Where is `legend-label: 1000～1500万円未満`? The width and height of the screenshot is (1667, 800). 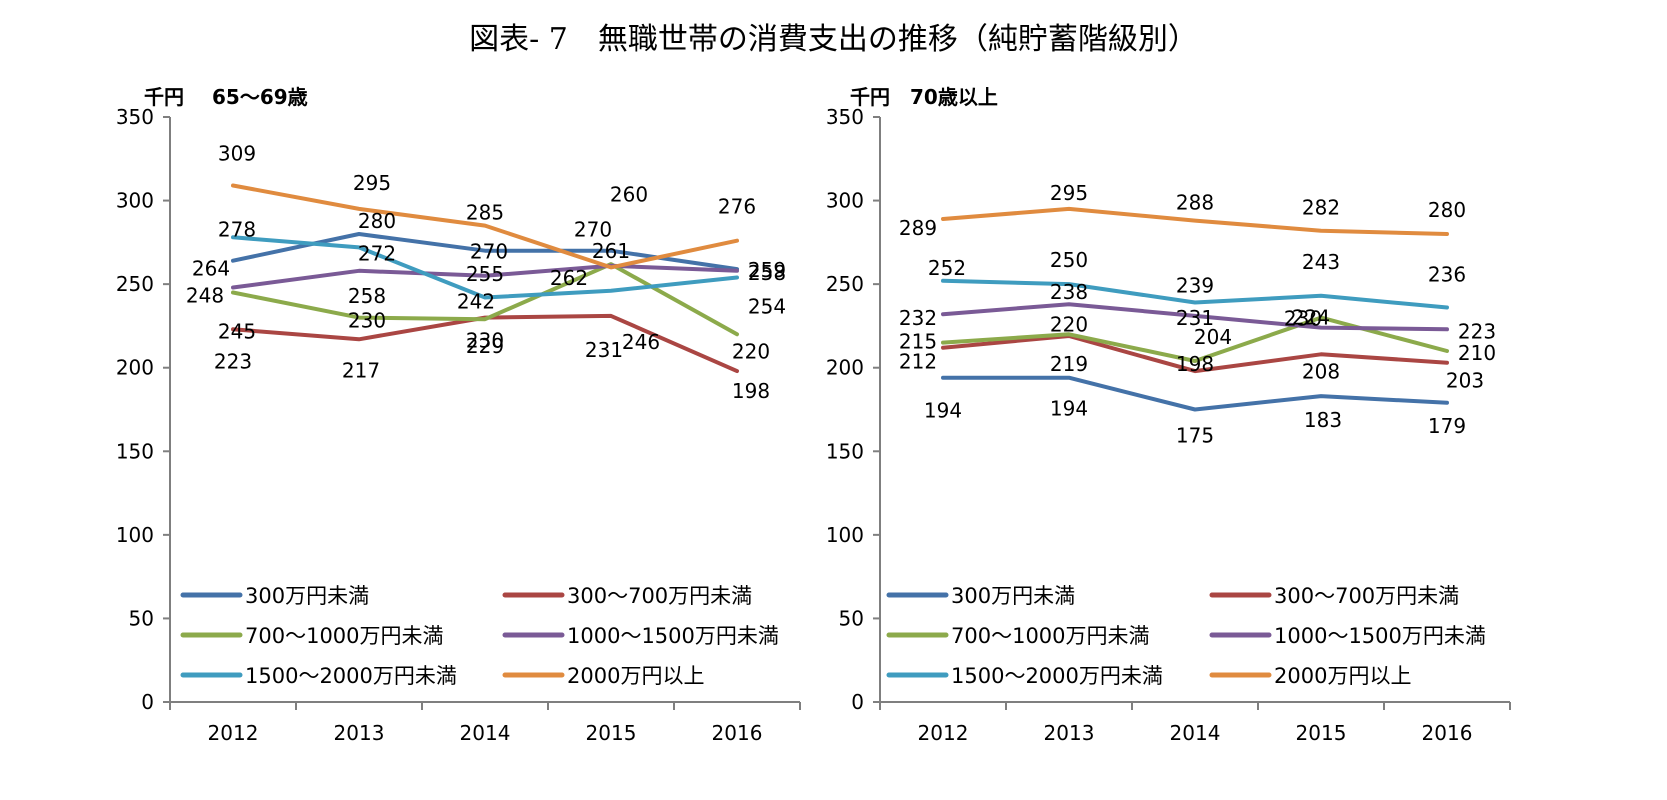 legend-label: 1000～1500万円未満 is located at coordinates (673, 636).